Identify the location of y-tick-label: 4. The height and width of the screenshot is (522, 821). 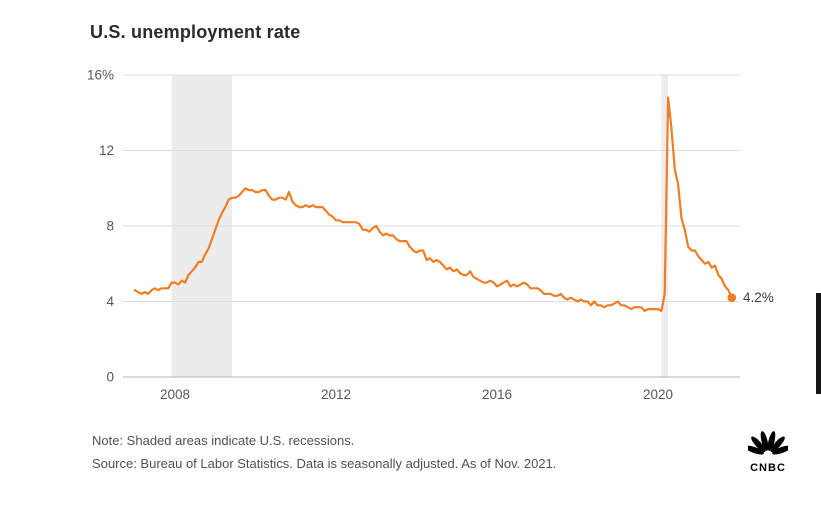
(110, 301).